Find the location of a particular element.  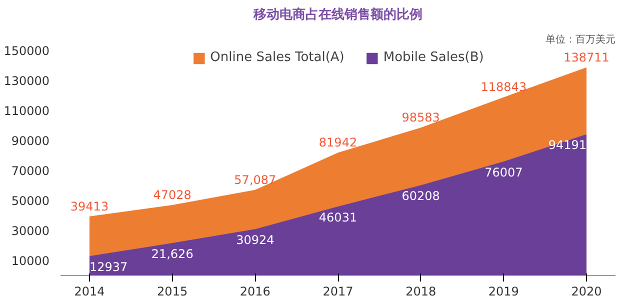

data-label: 60208 is located at coordinates (421, 196).